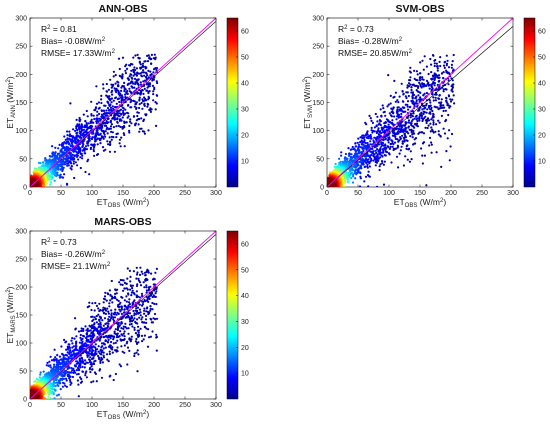  Describe the element at coordinates (245, 84) in the screenshot. I see `colorbar-tick-label: 40` at that location.